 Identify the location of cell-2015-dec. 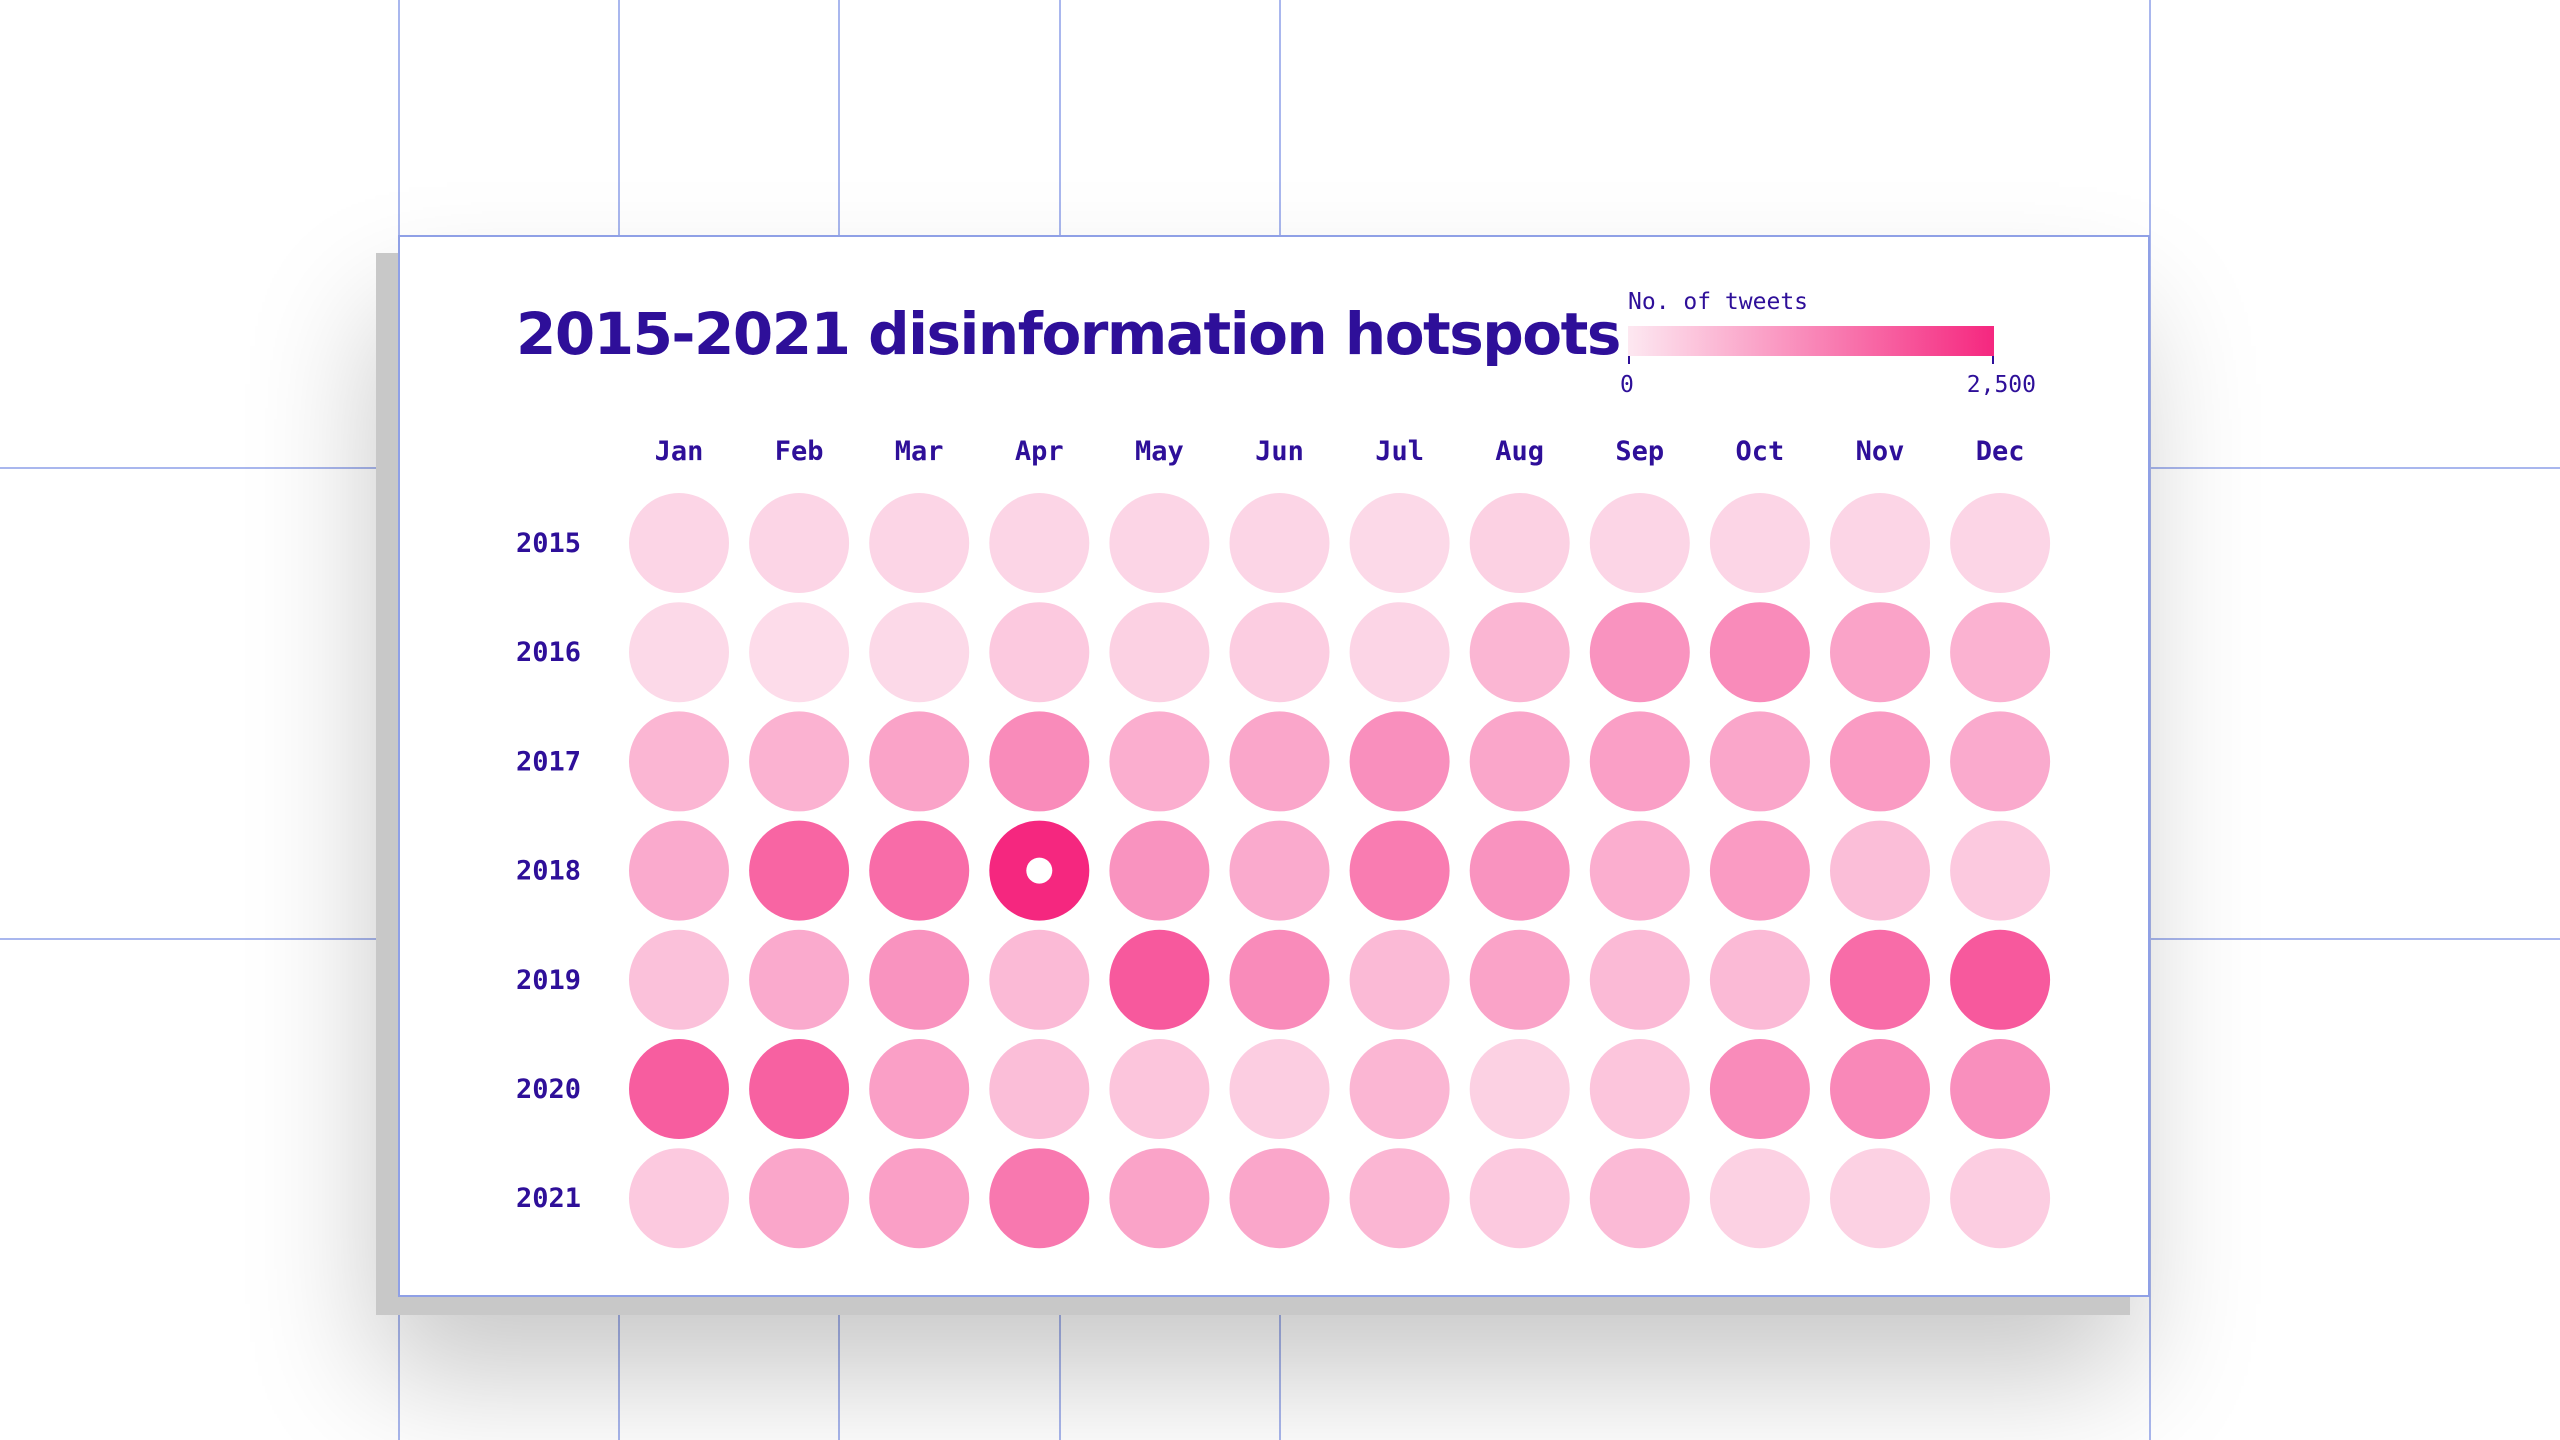
(2000, 543).